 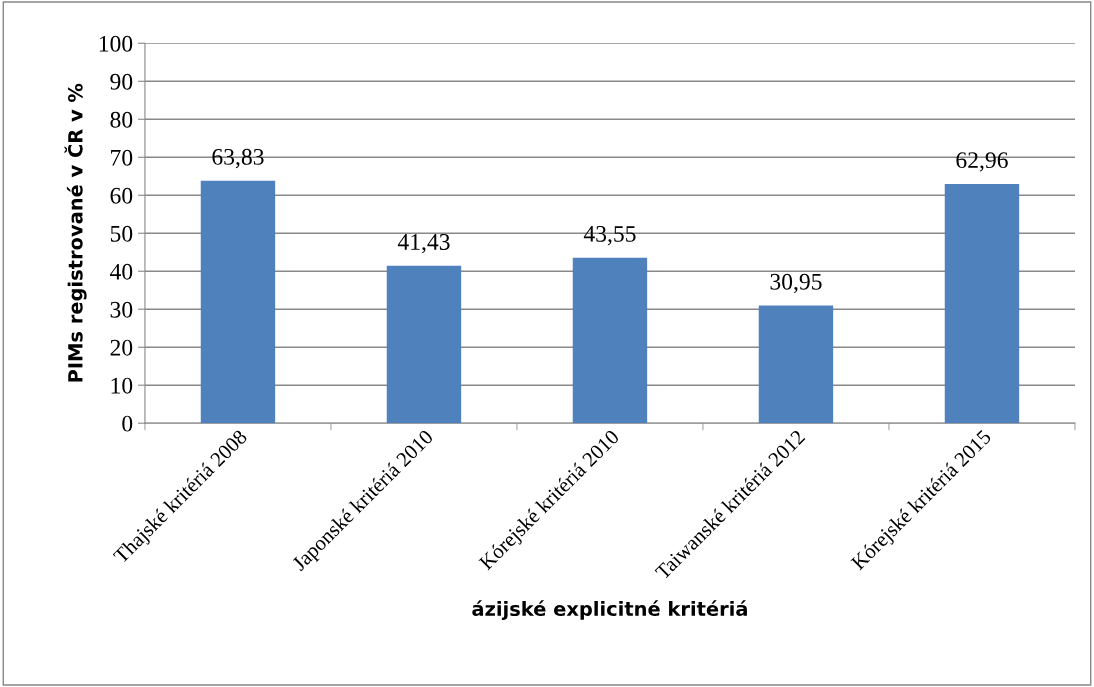 I want to click on y-tick-label: 10, so click(x=122, y=385).